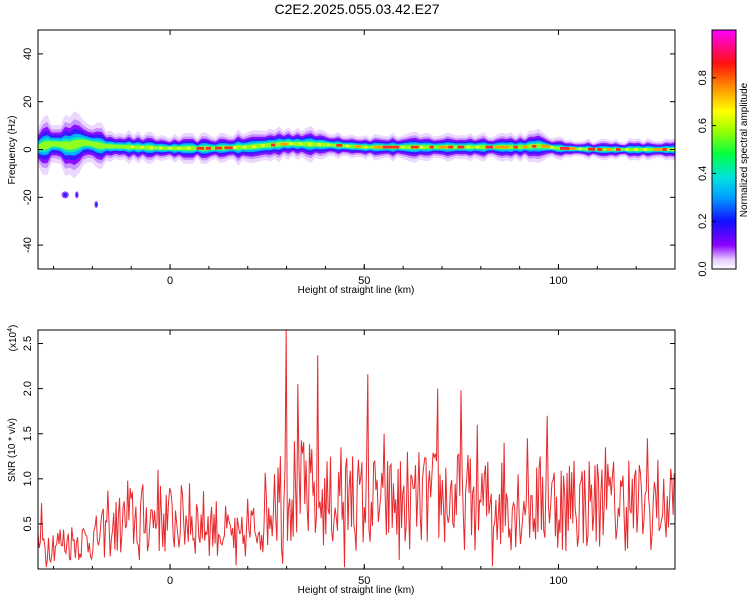 This screenshot has height=600, width=750. What do you see at coordinates (703, 173) in the screenshot?
I see `colorbar-tick-label: 0.4` at bounding box center [703, 173].